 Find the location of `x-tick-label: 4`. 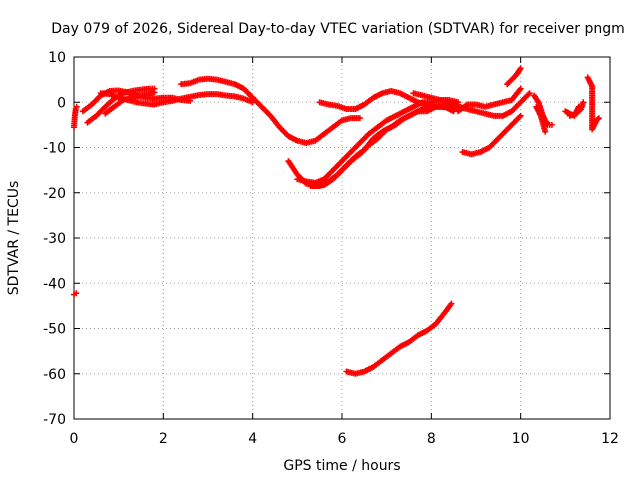

x-tick-label: 4 is located at coordinates (252, 439).